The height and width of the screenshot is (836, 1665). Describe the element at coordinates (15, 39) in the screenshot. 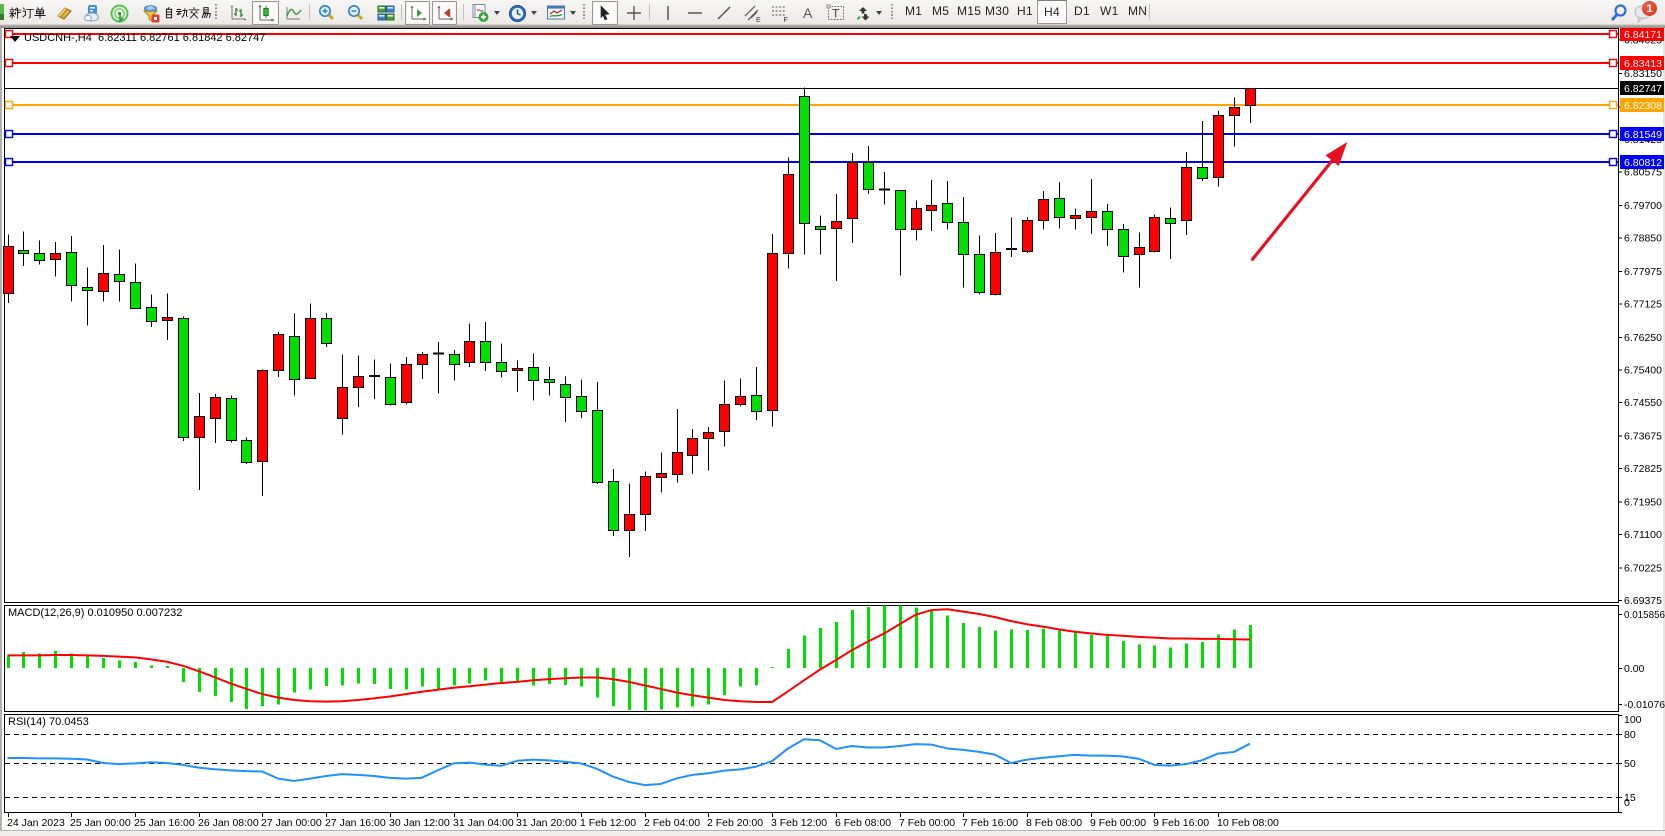

I see `chart-dropdown-icon` at that location.